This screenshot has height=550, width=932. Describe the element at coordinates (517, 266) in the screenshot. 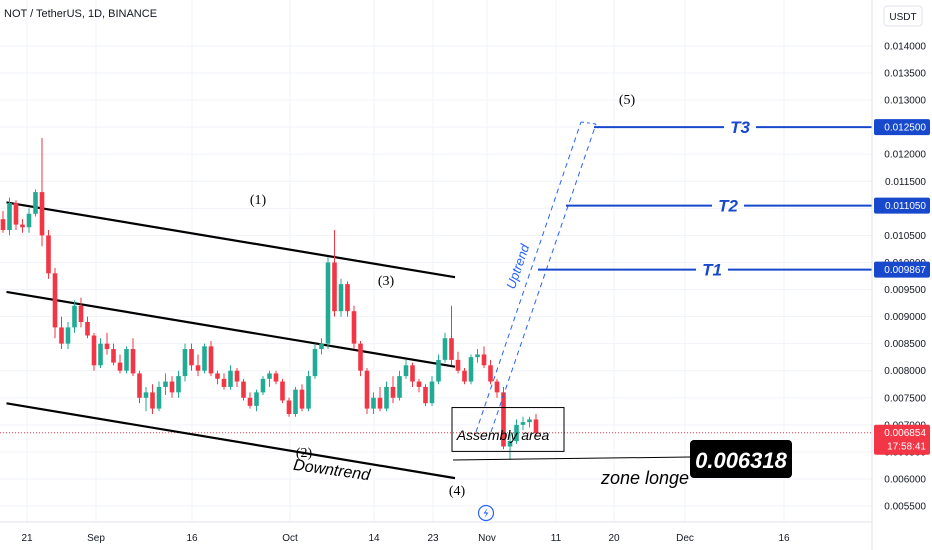

I see `uptrend-label: Uptrend` at that location.